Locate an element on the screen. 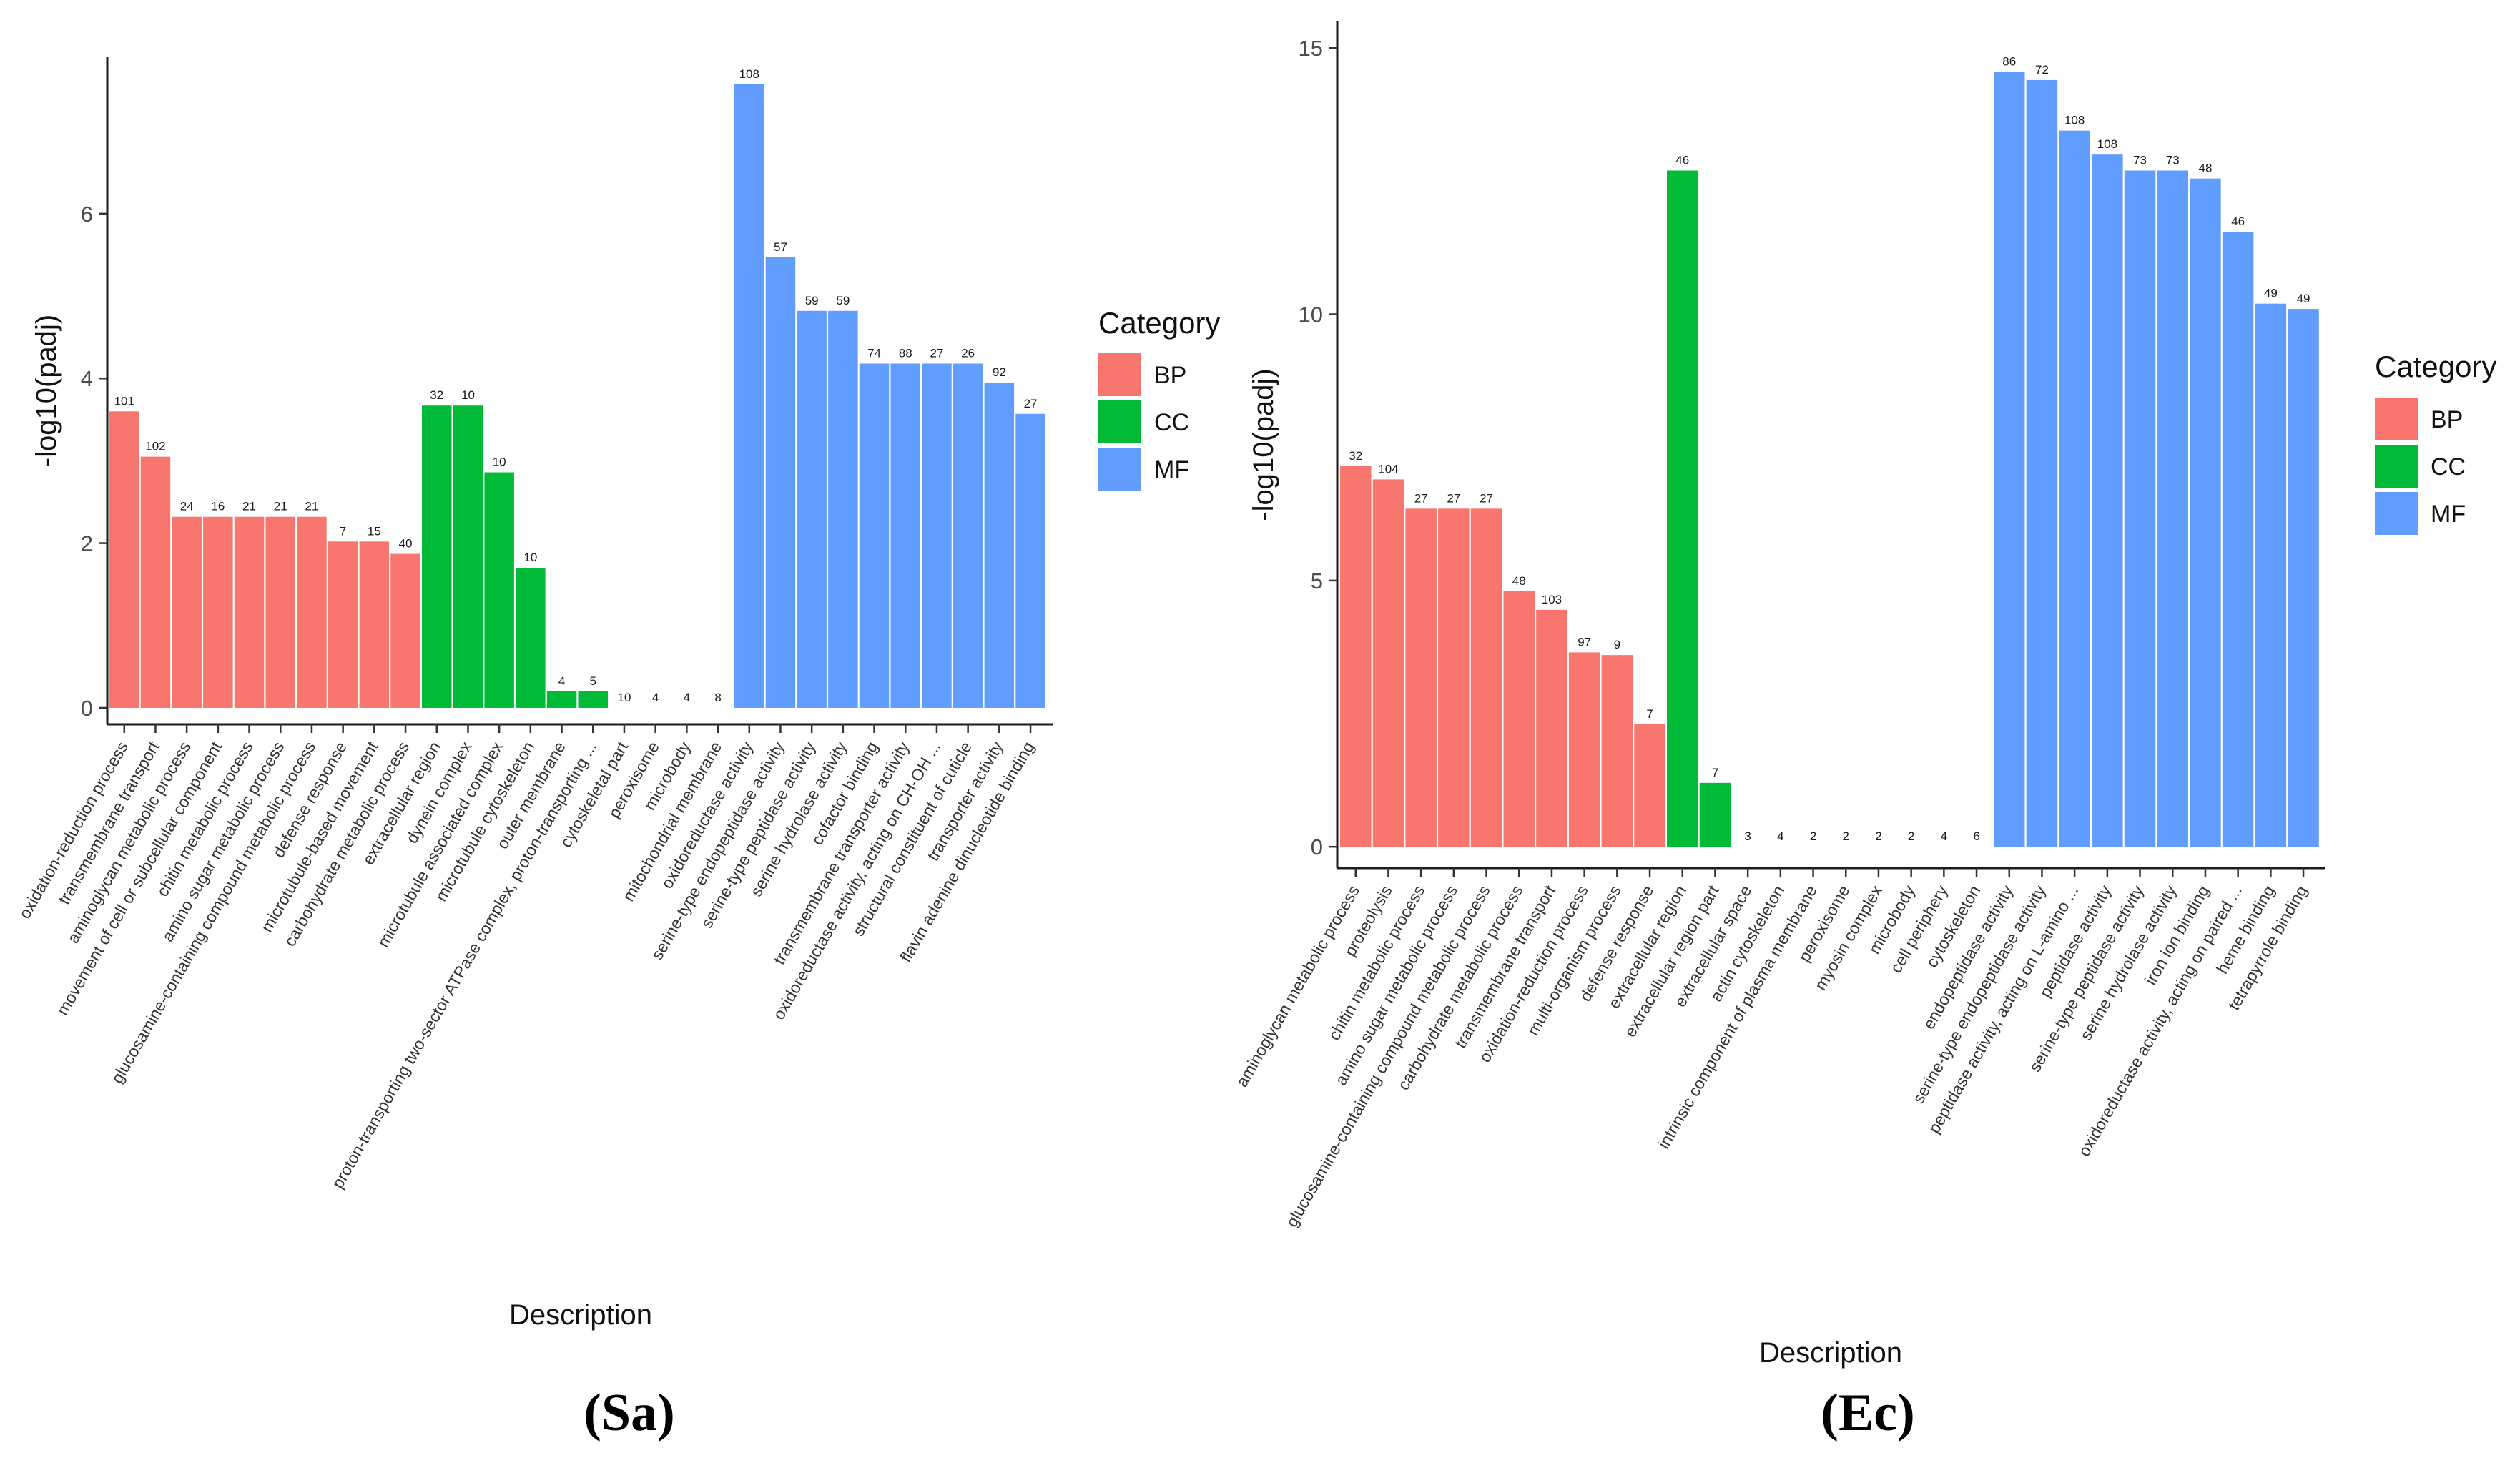  x-tick-label: intrinsic component of plasma membrane is located at coordinates (1737, 1017).